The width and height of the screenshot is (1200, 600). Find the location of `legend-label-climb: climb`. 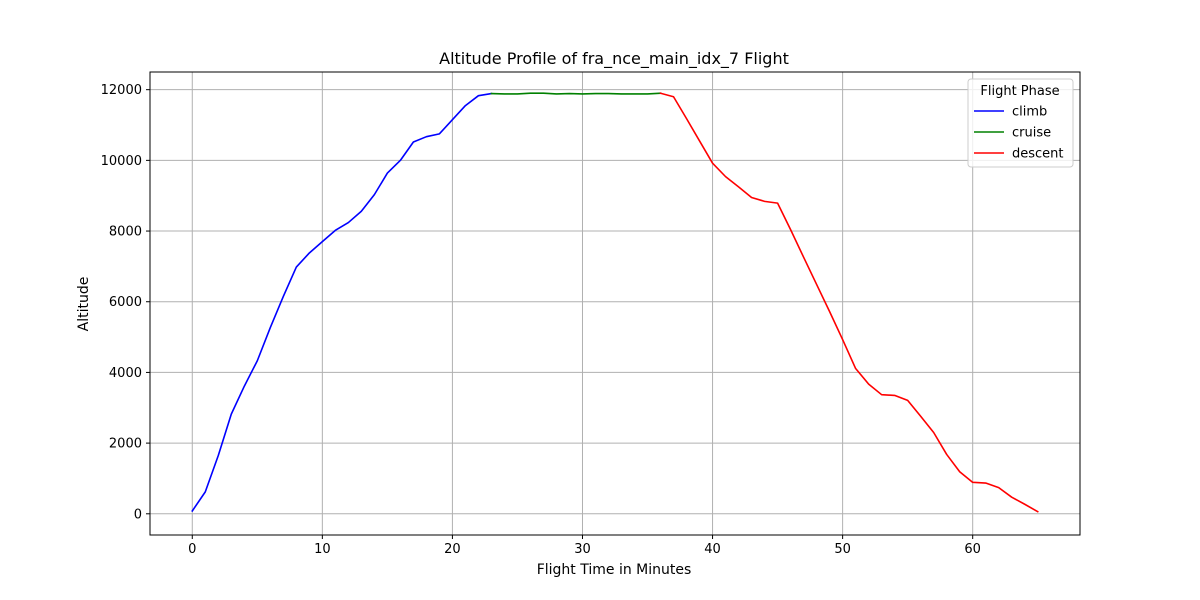

legend-label-climb: climb is located at coordinates (1029, 112).